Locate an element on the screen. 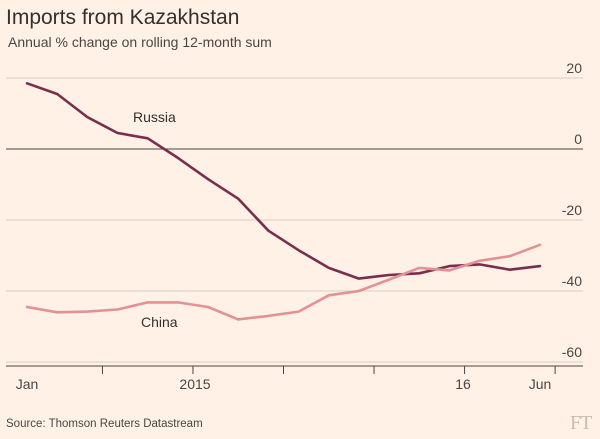 This screenshot has width=600, height=439. series-label-russia: Russia is located at coordinates (154, 117).